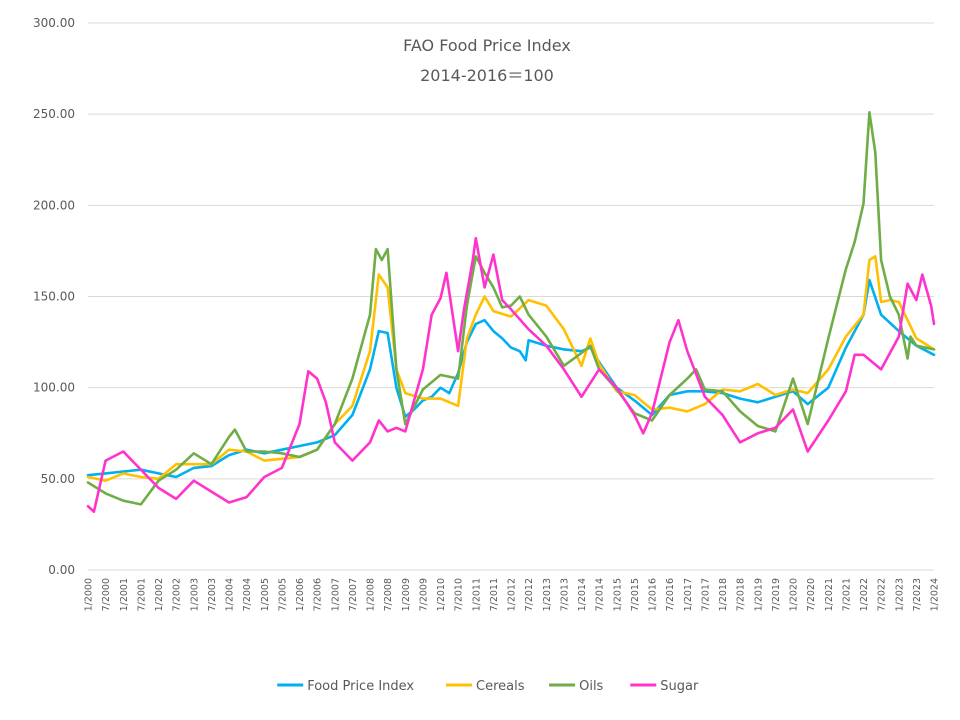 The image size is (960, 720). Describe the element at coordinates (582, 594) in the screenshot. I see `x-tick-label: 1/2014` at that location.